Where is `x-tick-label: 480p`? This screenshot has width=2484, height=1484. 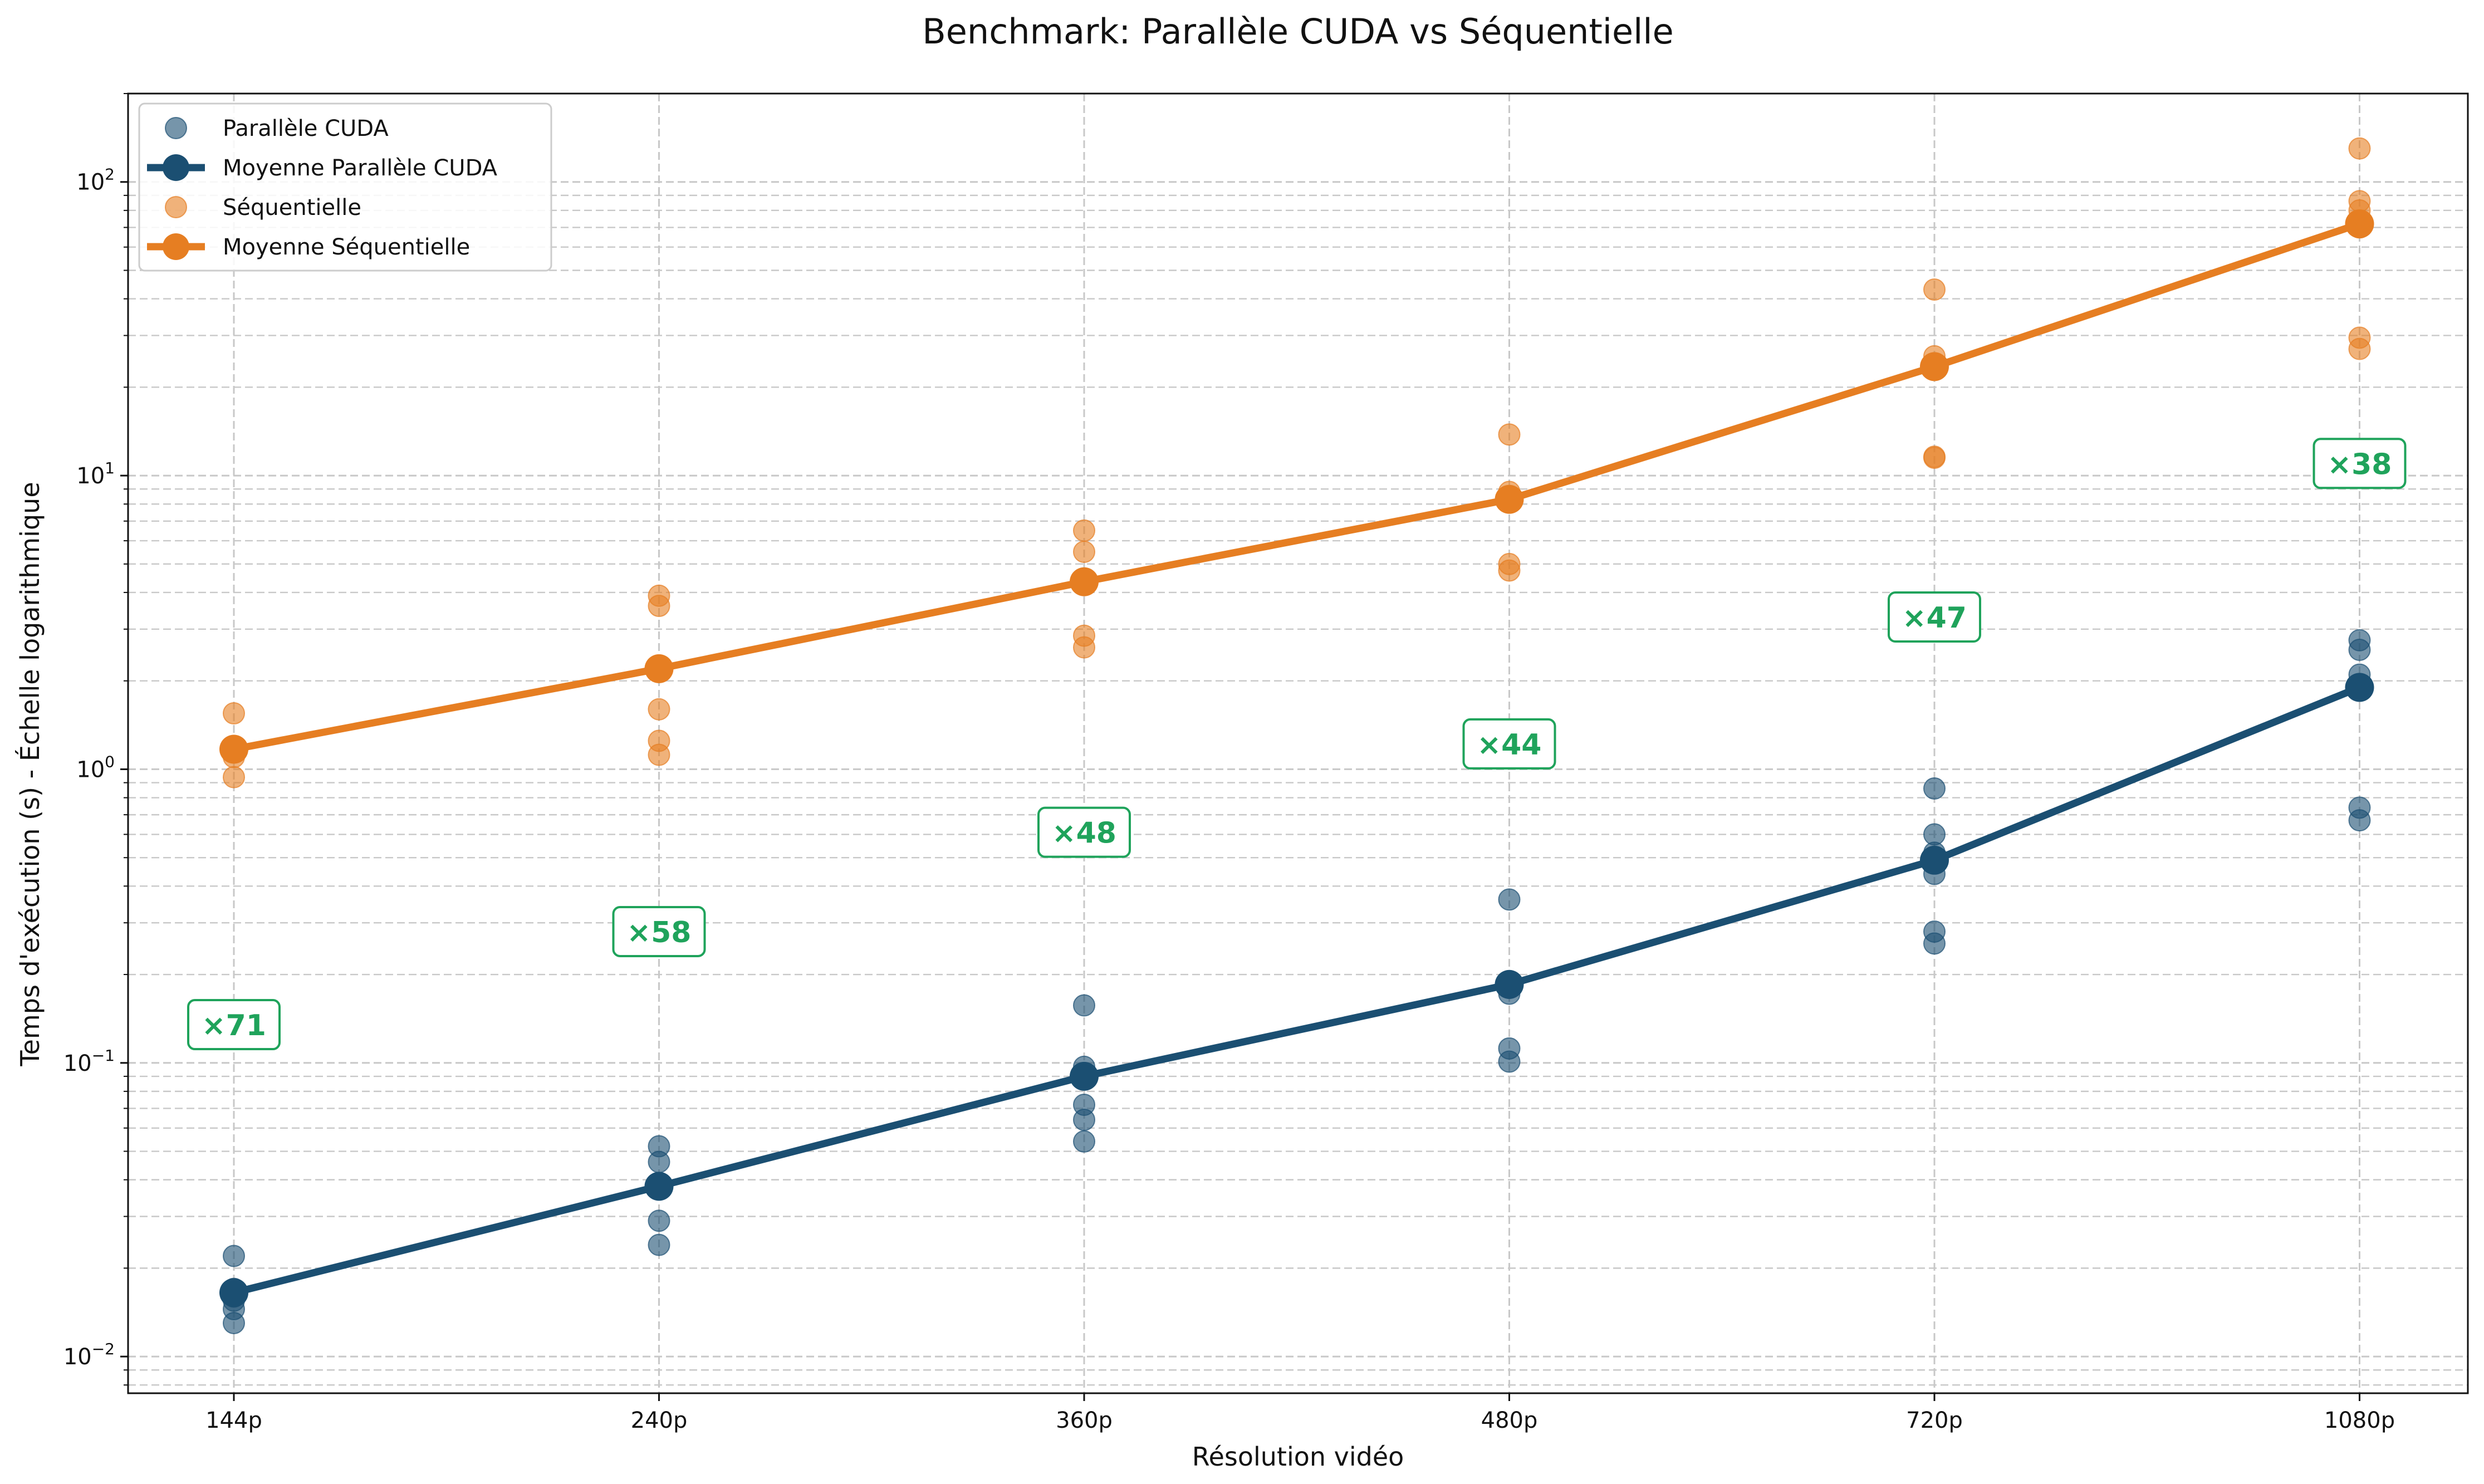
x-tick-label: 480p is located at coordinates (1510, 1420).